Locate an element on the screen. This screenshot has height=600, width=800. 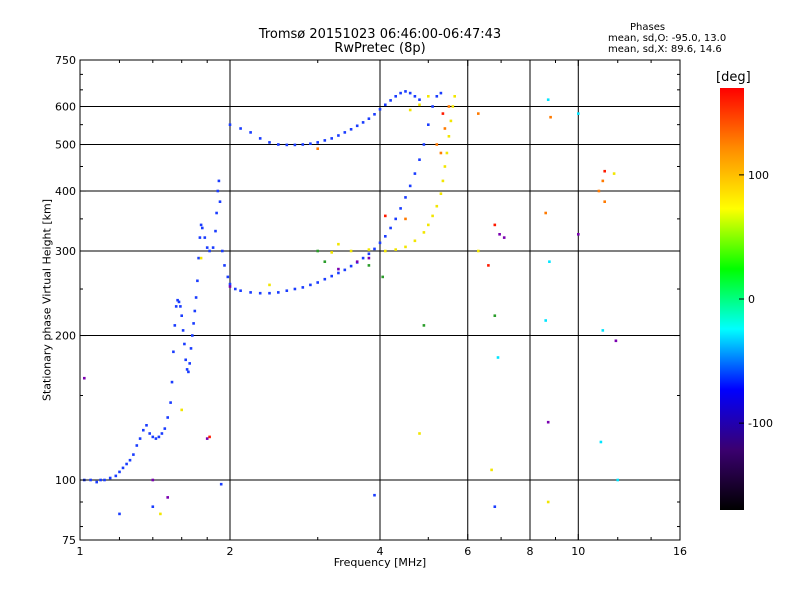
x-axis-label: Frequency [MHz] is located at coordinates (380, 562).